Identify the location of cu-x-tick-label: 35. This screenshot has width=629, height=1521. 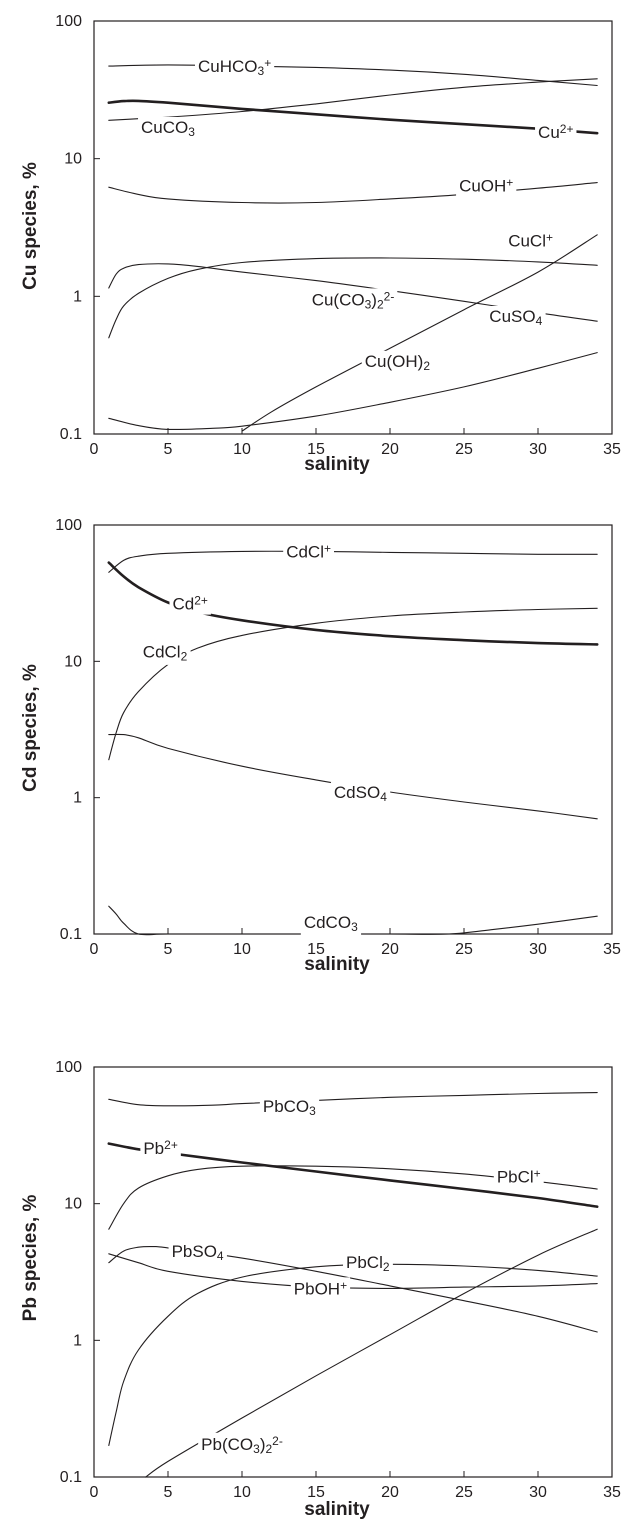
(612, 449).